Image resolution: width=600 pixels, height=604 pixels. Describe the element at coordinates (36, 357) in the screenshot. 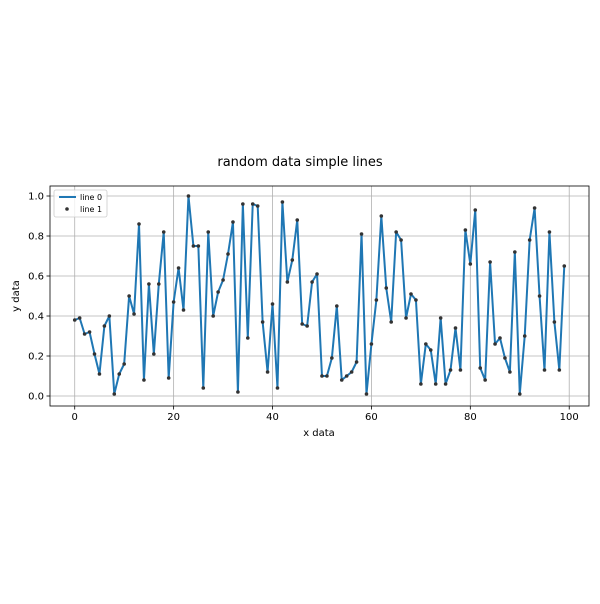

I see `y-tick-label: 0.2` at that location.